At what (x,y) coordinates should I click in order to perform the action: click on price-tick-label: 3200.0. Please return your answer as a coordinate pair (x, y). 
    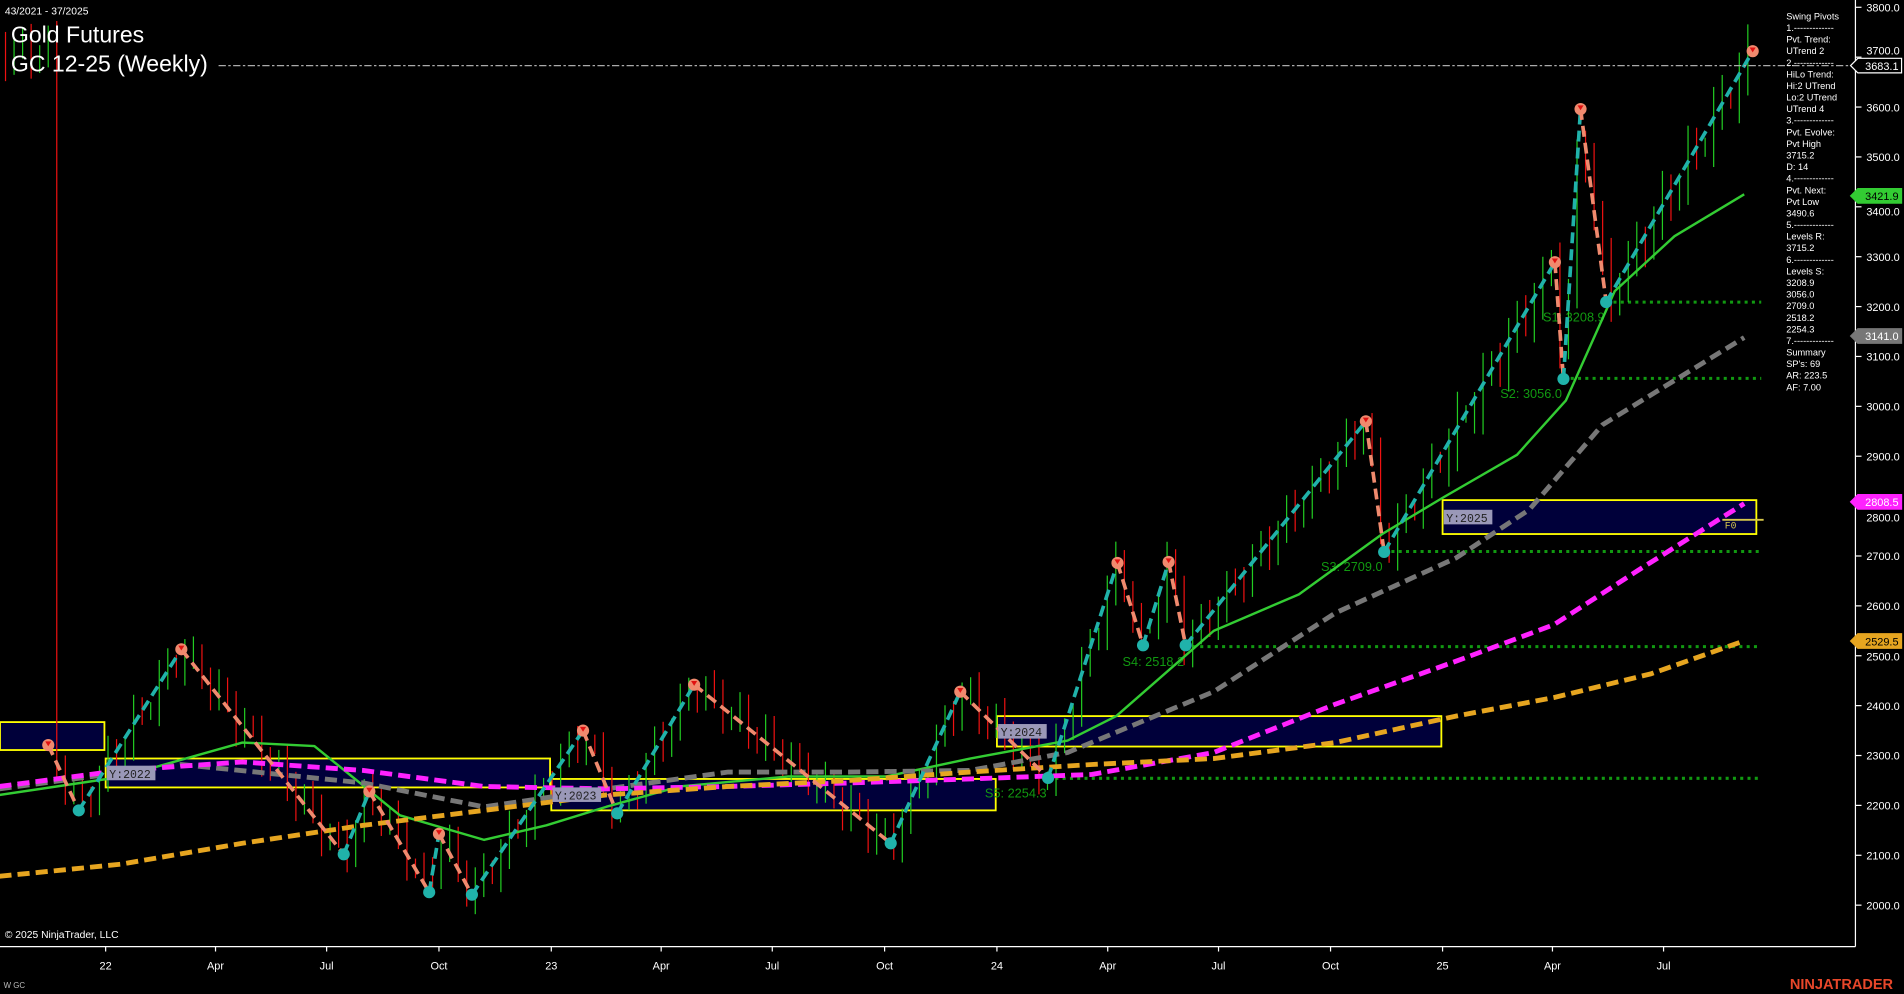
    Looking at the image, I should click on (1882, 308).